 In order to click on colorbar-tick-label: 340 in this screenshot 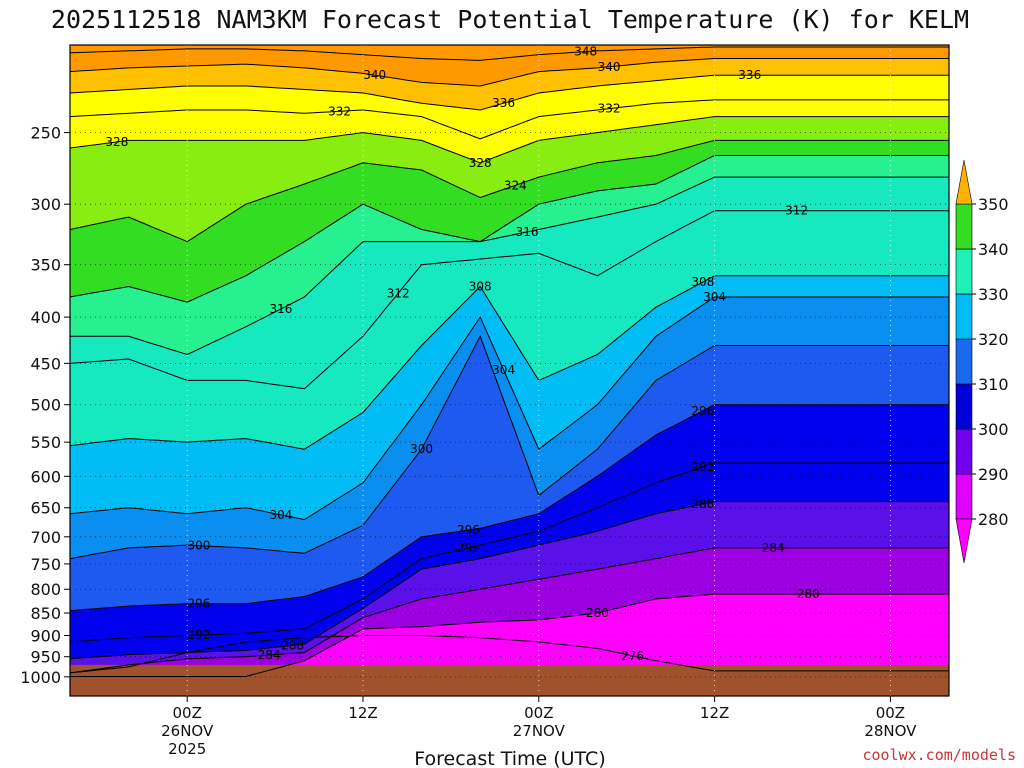, I will do `click(993, 249)`.